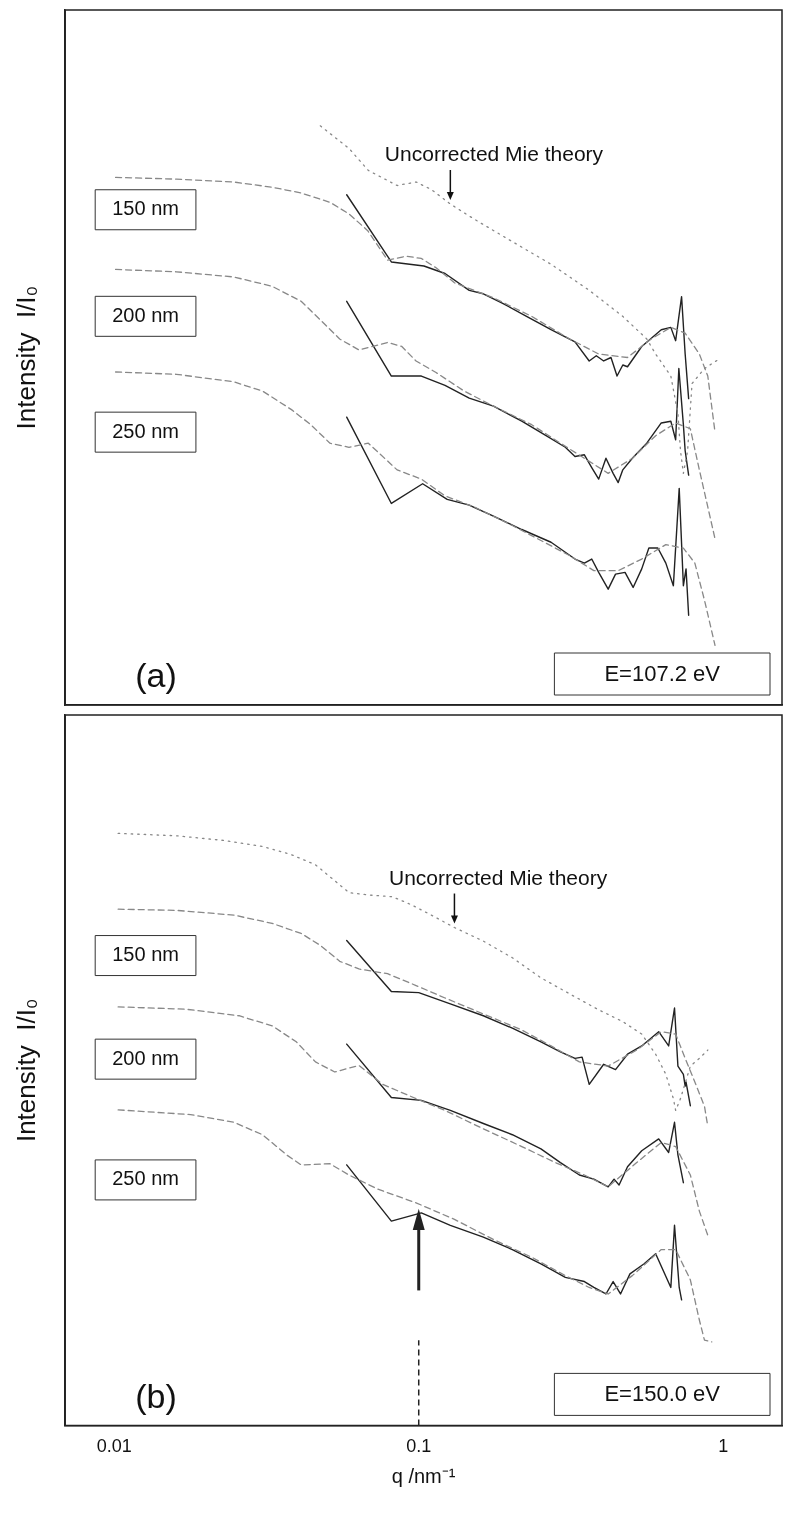 The height and width of the screenshot is (1526, 792). What do you see at coordinates (419, 1446) in the screenshot?
I see `x-tick-label: 0.1` at bounding box center [419, 1446].